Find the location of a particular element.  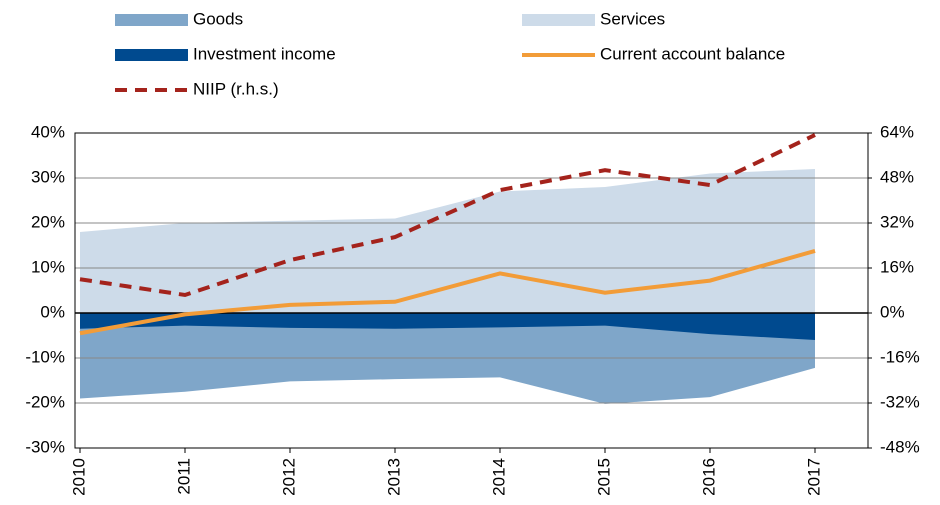

x-tick-label: 2010 is located at coordinates (78, 477).